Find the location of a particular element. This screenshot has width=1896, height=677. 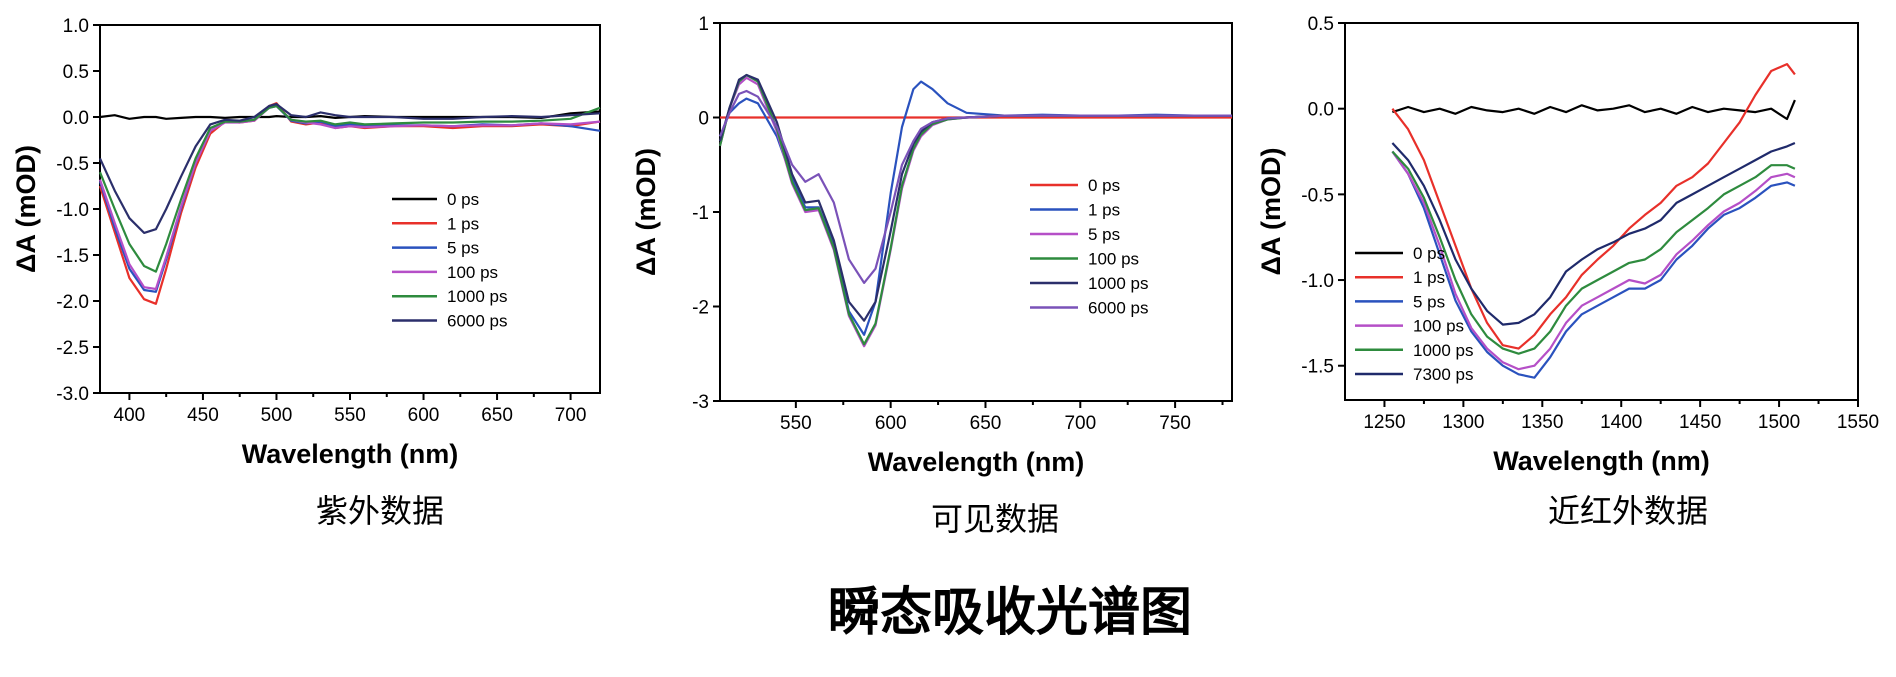

y-tick-label: -2.0 is located at coordinates (72, 302).